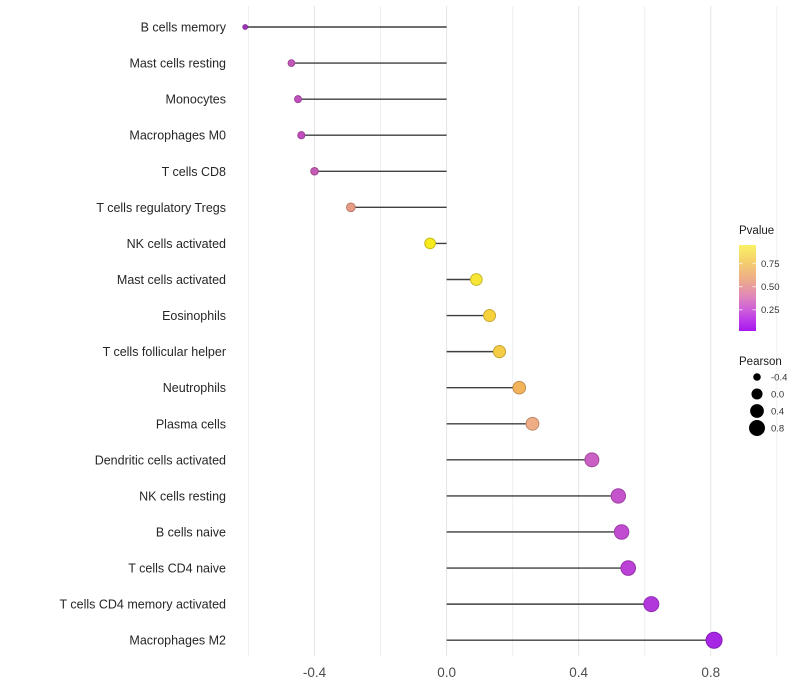 The image size is (800, 700). Describe the element at coordinates (194, 388) in the screenshot. I see `category-label: Neutrophils` at that location.